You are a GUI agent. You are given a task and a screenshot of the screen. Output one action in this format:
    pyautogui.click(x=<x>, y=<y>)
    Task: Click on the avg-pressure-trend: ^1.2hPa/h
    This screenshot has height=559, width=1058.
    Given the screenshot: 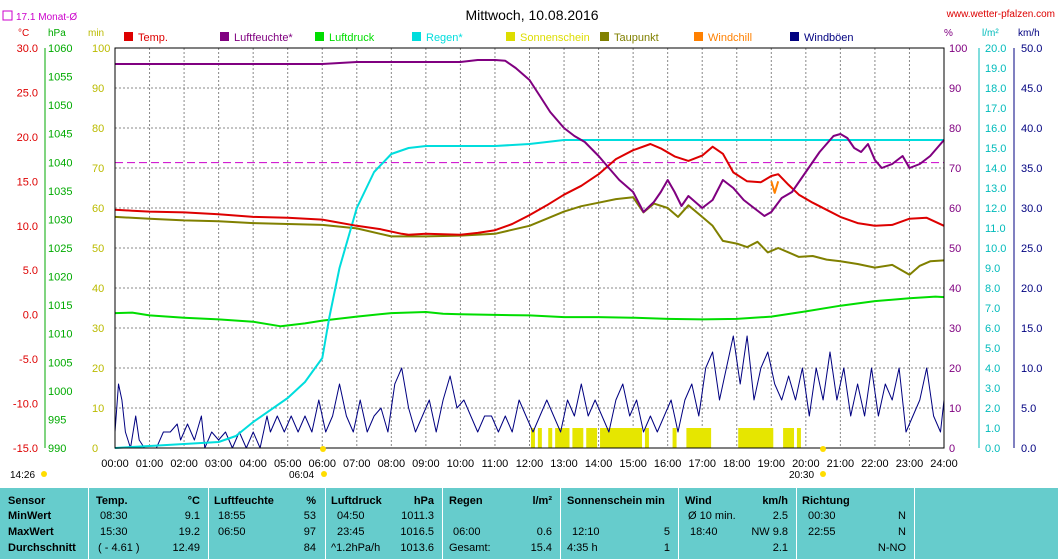 What is the action you would take?
    pyautogui.click(x=356, y=548)
    